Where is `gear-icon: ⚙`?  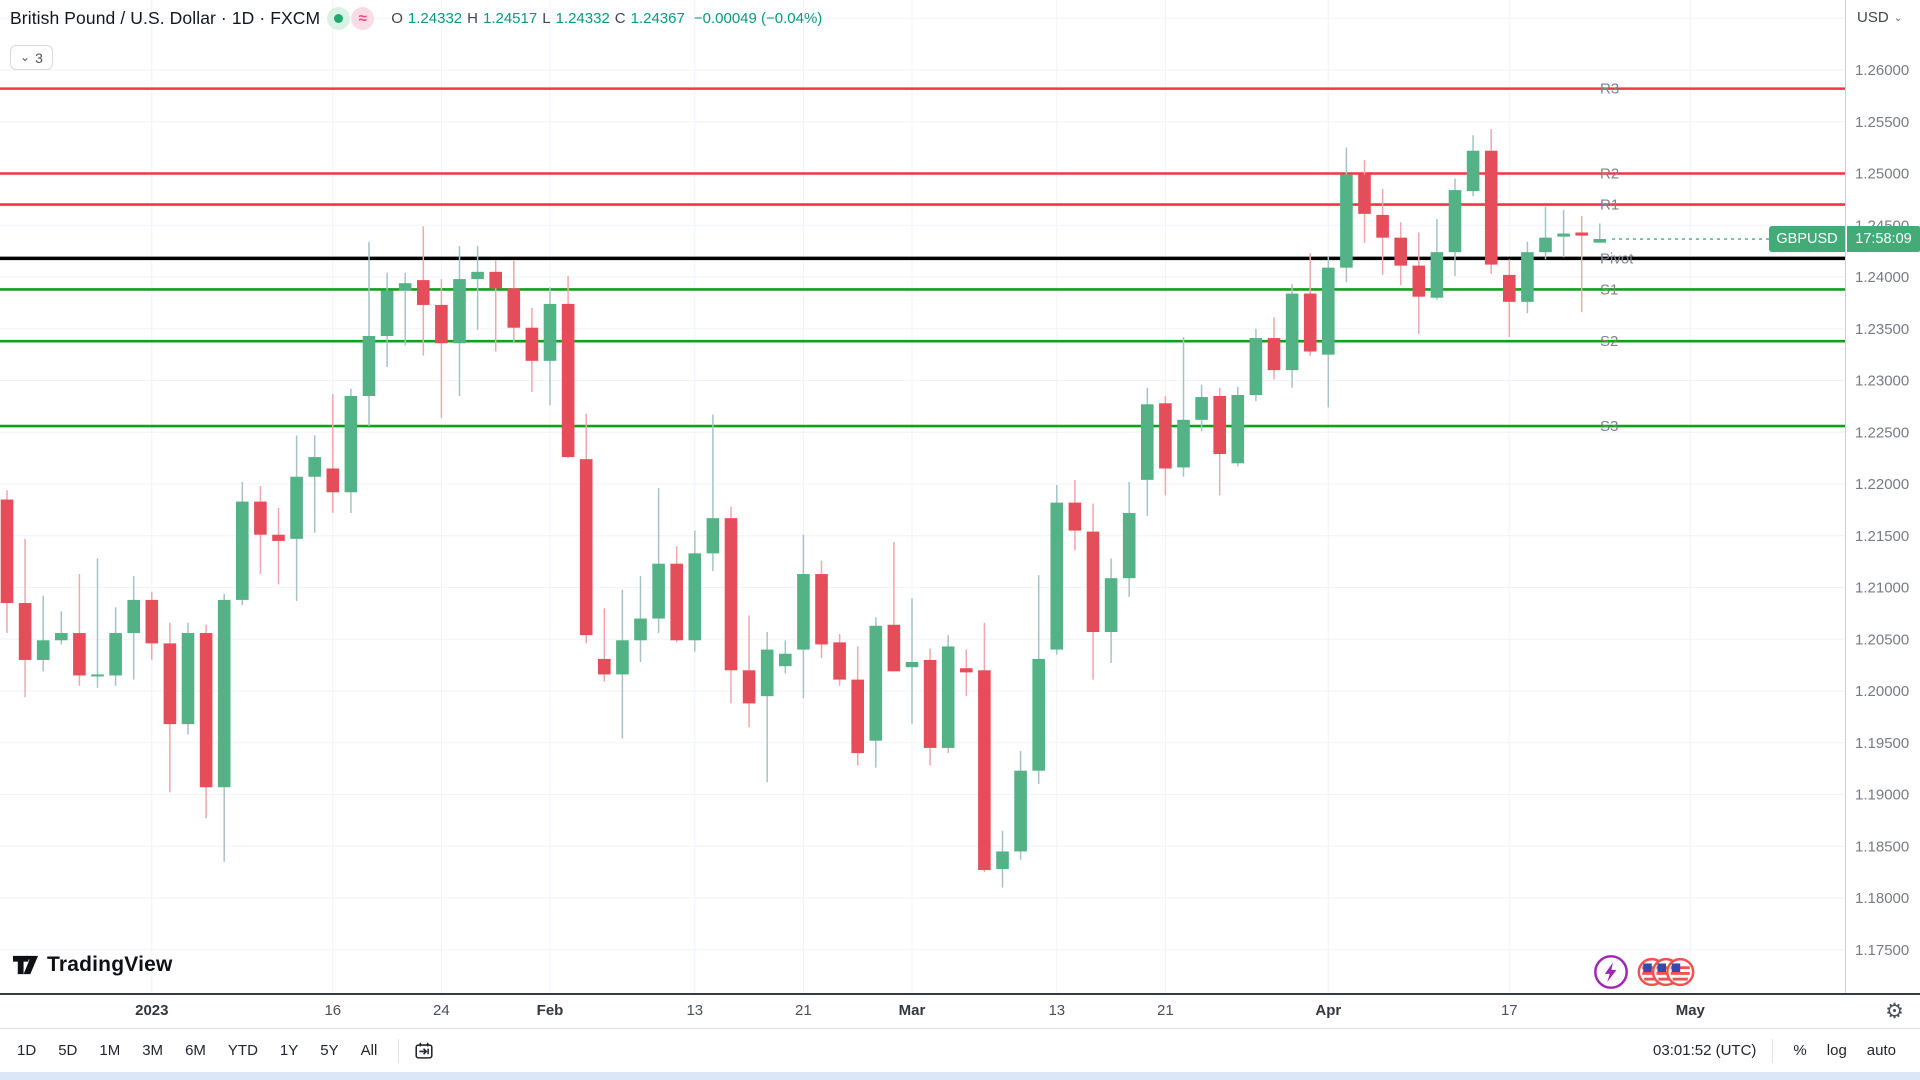 gear-icon: ⚙ is located at coordinates (1894, 1011).